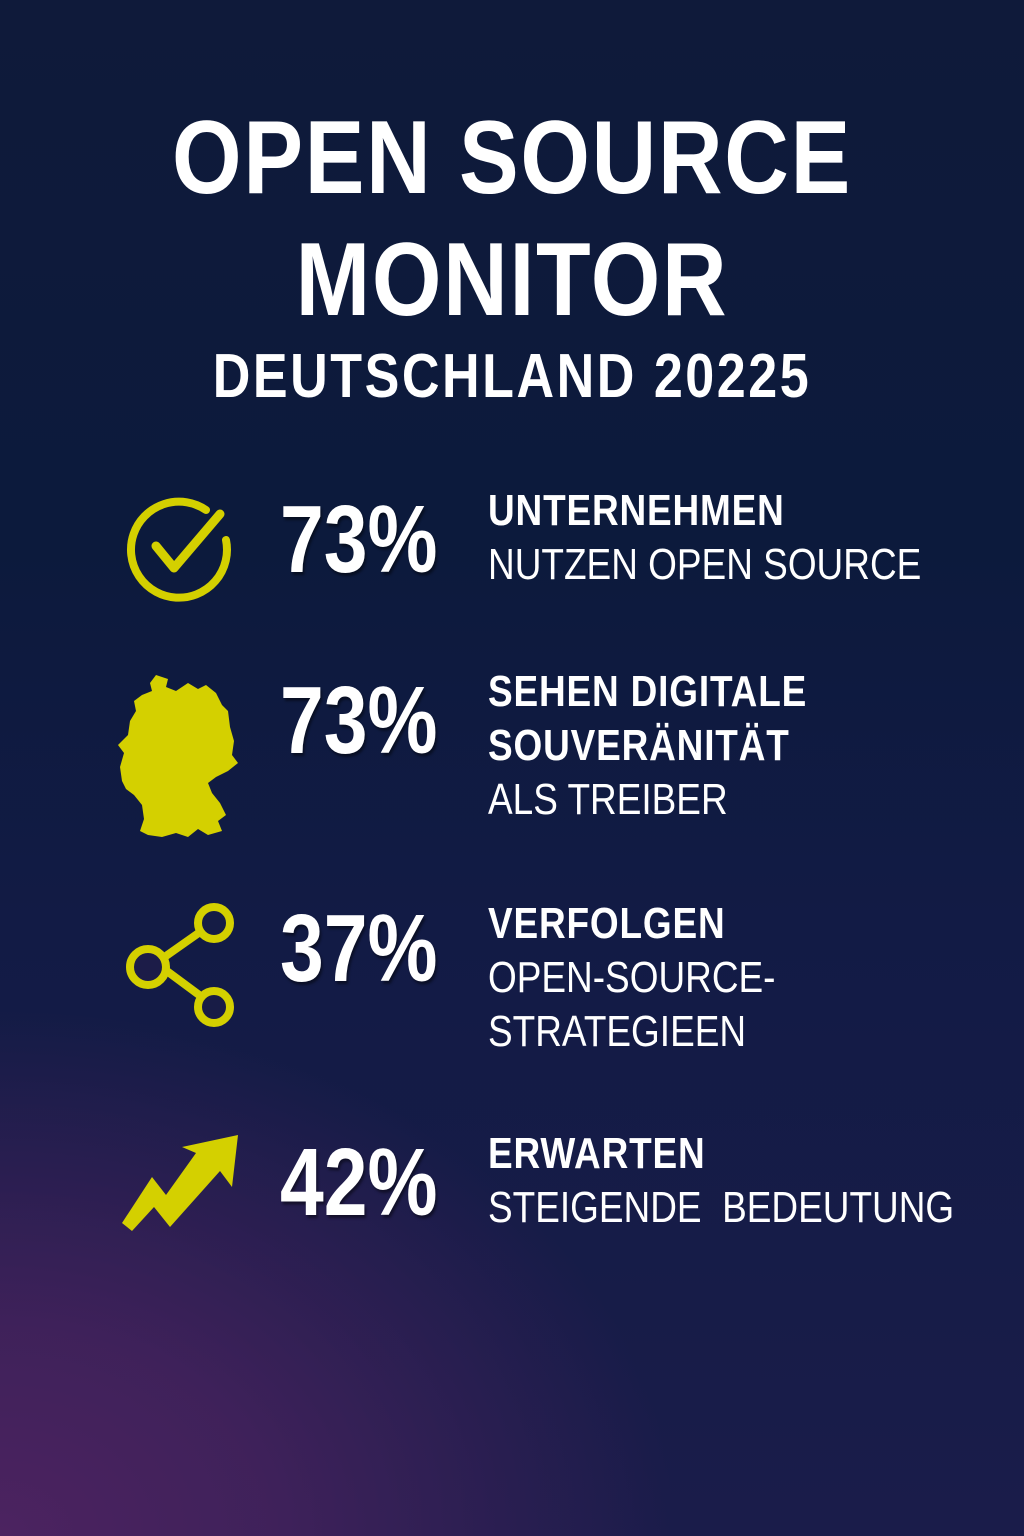  What do you see at coordinates (359, 1182) in the screenshot?
I see `stat-value: 42%` at bounding box center [359, 1182].